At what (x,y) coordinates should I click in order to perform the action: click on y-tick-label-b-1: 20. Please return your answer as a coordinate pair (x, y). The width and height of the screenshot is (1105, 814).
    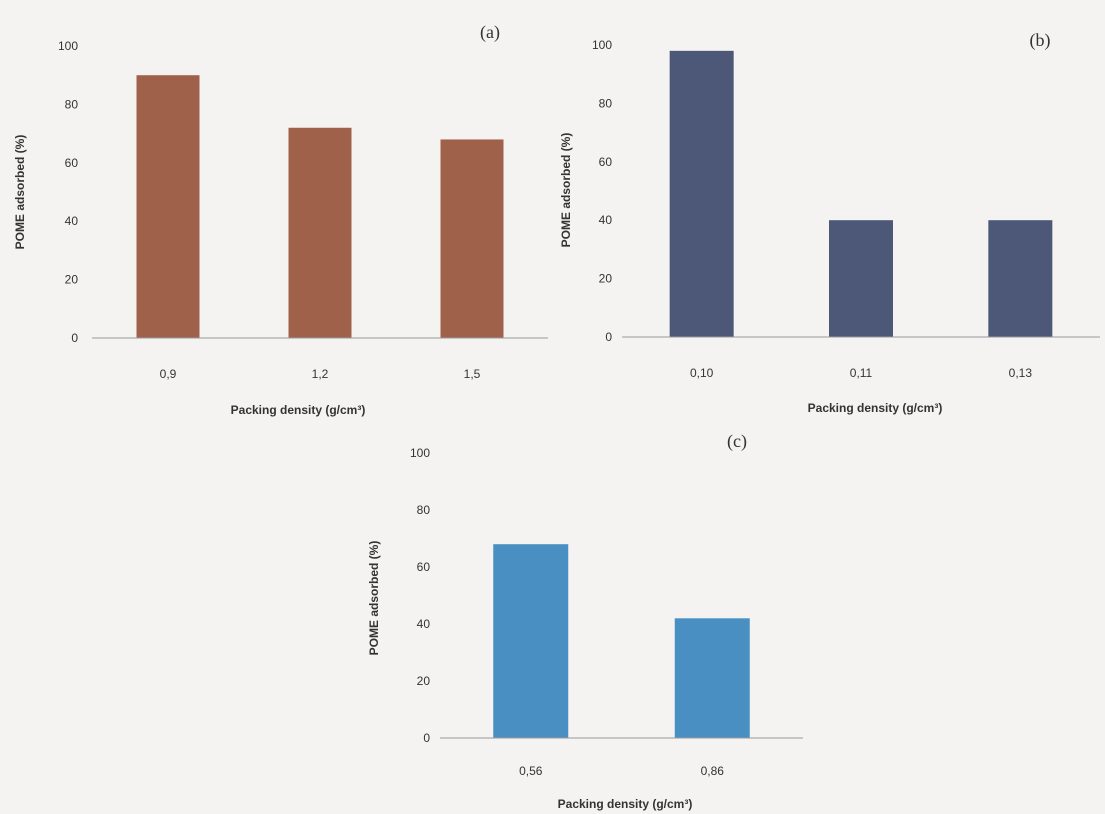
    Looking at the image, I should click on (606, 279).